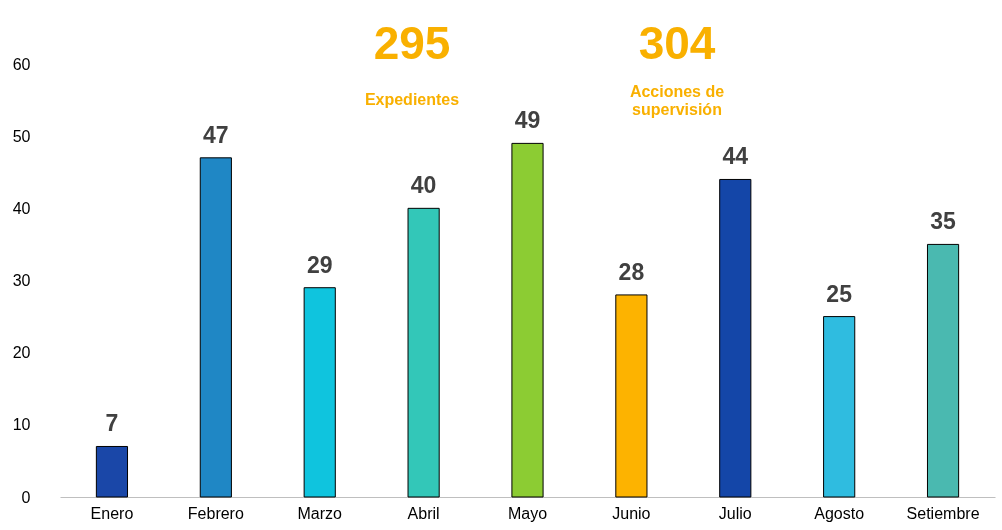  What do you see at coordinates (631, 271) in the screenshot?
I see `data-label: 28` at bounding box center [631, 271].